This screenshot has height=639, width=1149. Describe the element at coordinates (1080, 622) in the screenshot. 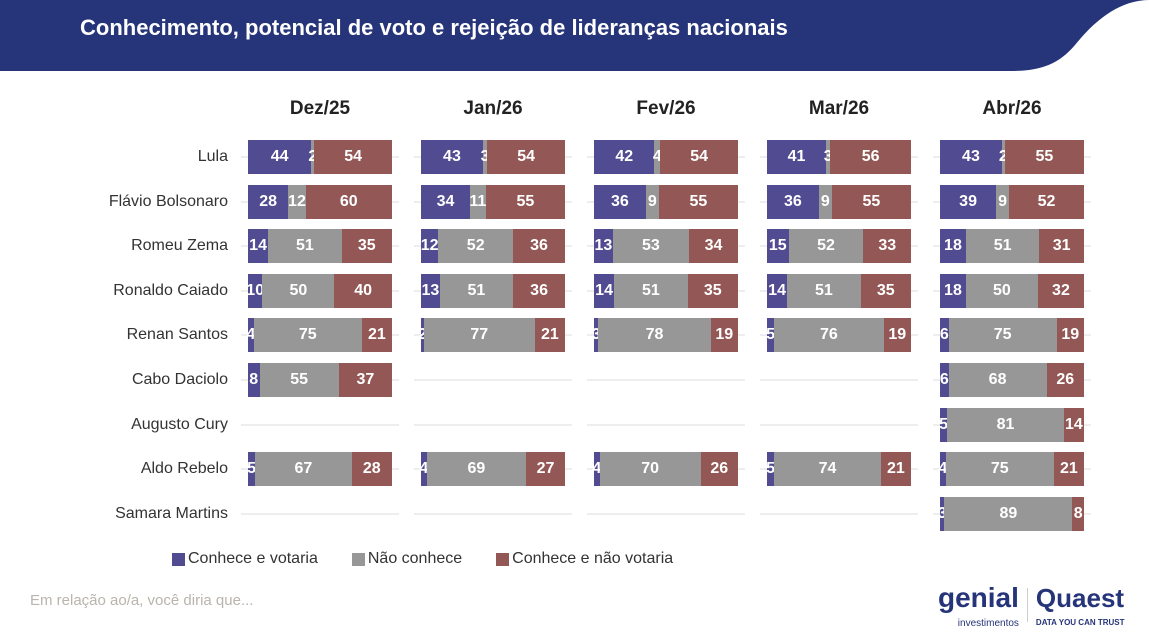

I see `quaest-tagline: DATA YOU CAN TRUST` at that location.